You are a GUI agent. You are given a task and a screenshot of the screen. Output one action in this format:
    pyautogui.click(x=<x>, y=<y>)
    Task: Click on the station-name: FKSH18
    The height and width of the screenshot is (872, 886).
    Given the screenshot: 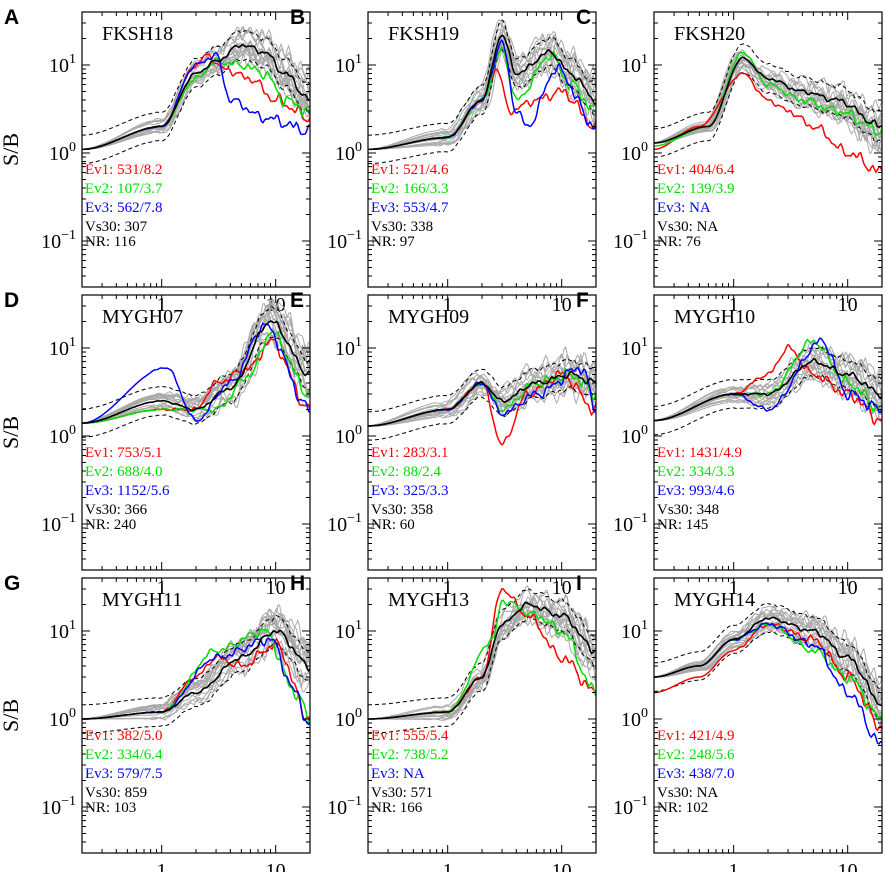 What is the action you would take?
    pyautogui.click(x=137, y=34)
    